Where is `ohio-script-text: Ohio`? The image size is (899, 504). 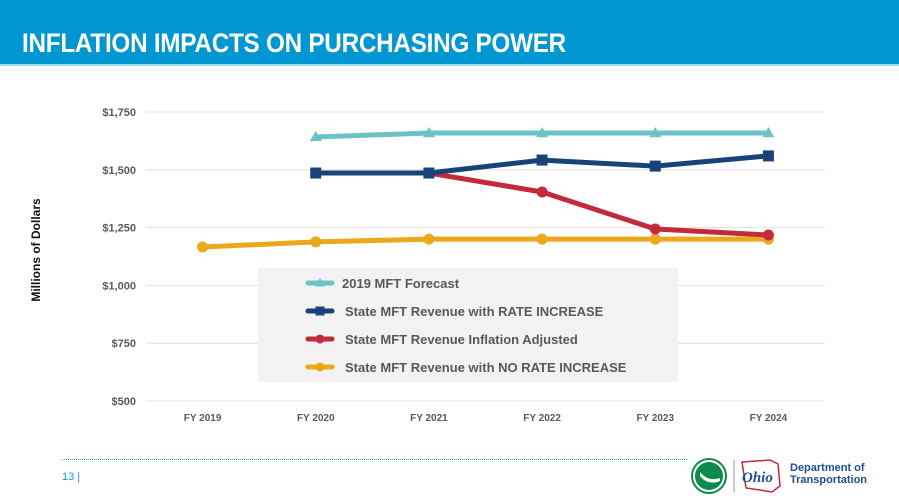
ohio-script-text: Ohio is located at coordinates (757, 478).